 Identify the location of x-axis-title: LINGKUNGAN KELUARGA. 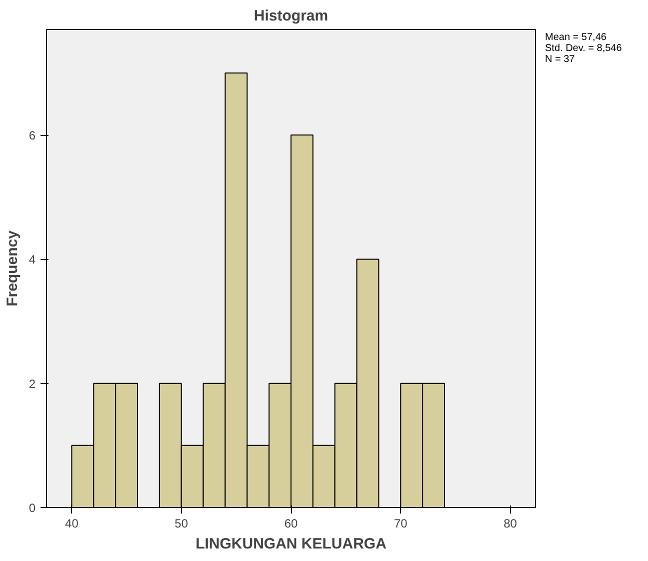
(291, 544).